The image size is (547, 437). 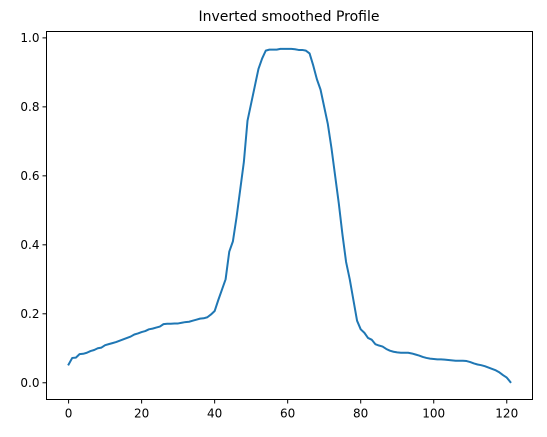 What do you see at coordinates (433, 414) in the screenshot?
I see `x-tick-label: 100` at bounding box center [433, 414].